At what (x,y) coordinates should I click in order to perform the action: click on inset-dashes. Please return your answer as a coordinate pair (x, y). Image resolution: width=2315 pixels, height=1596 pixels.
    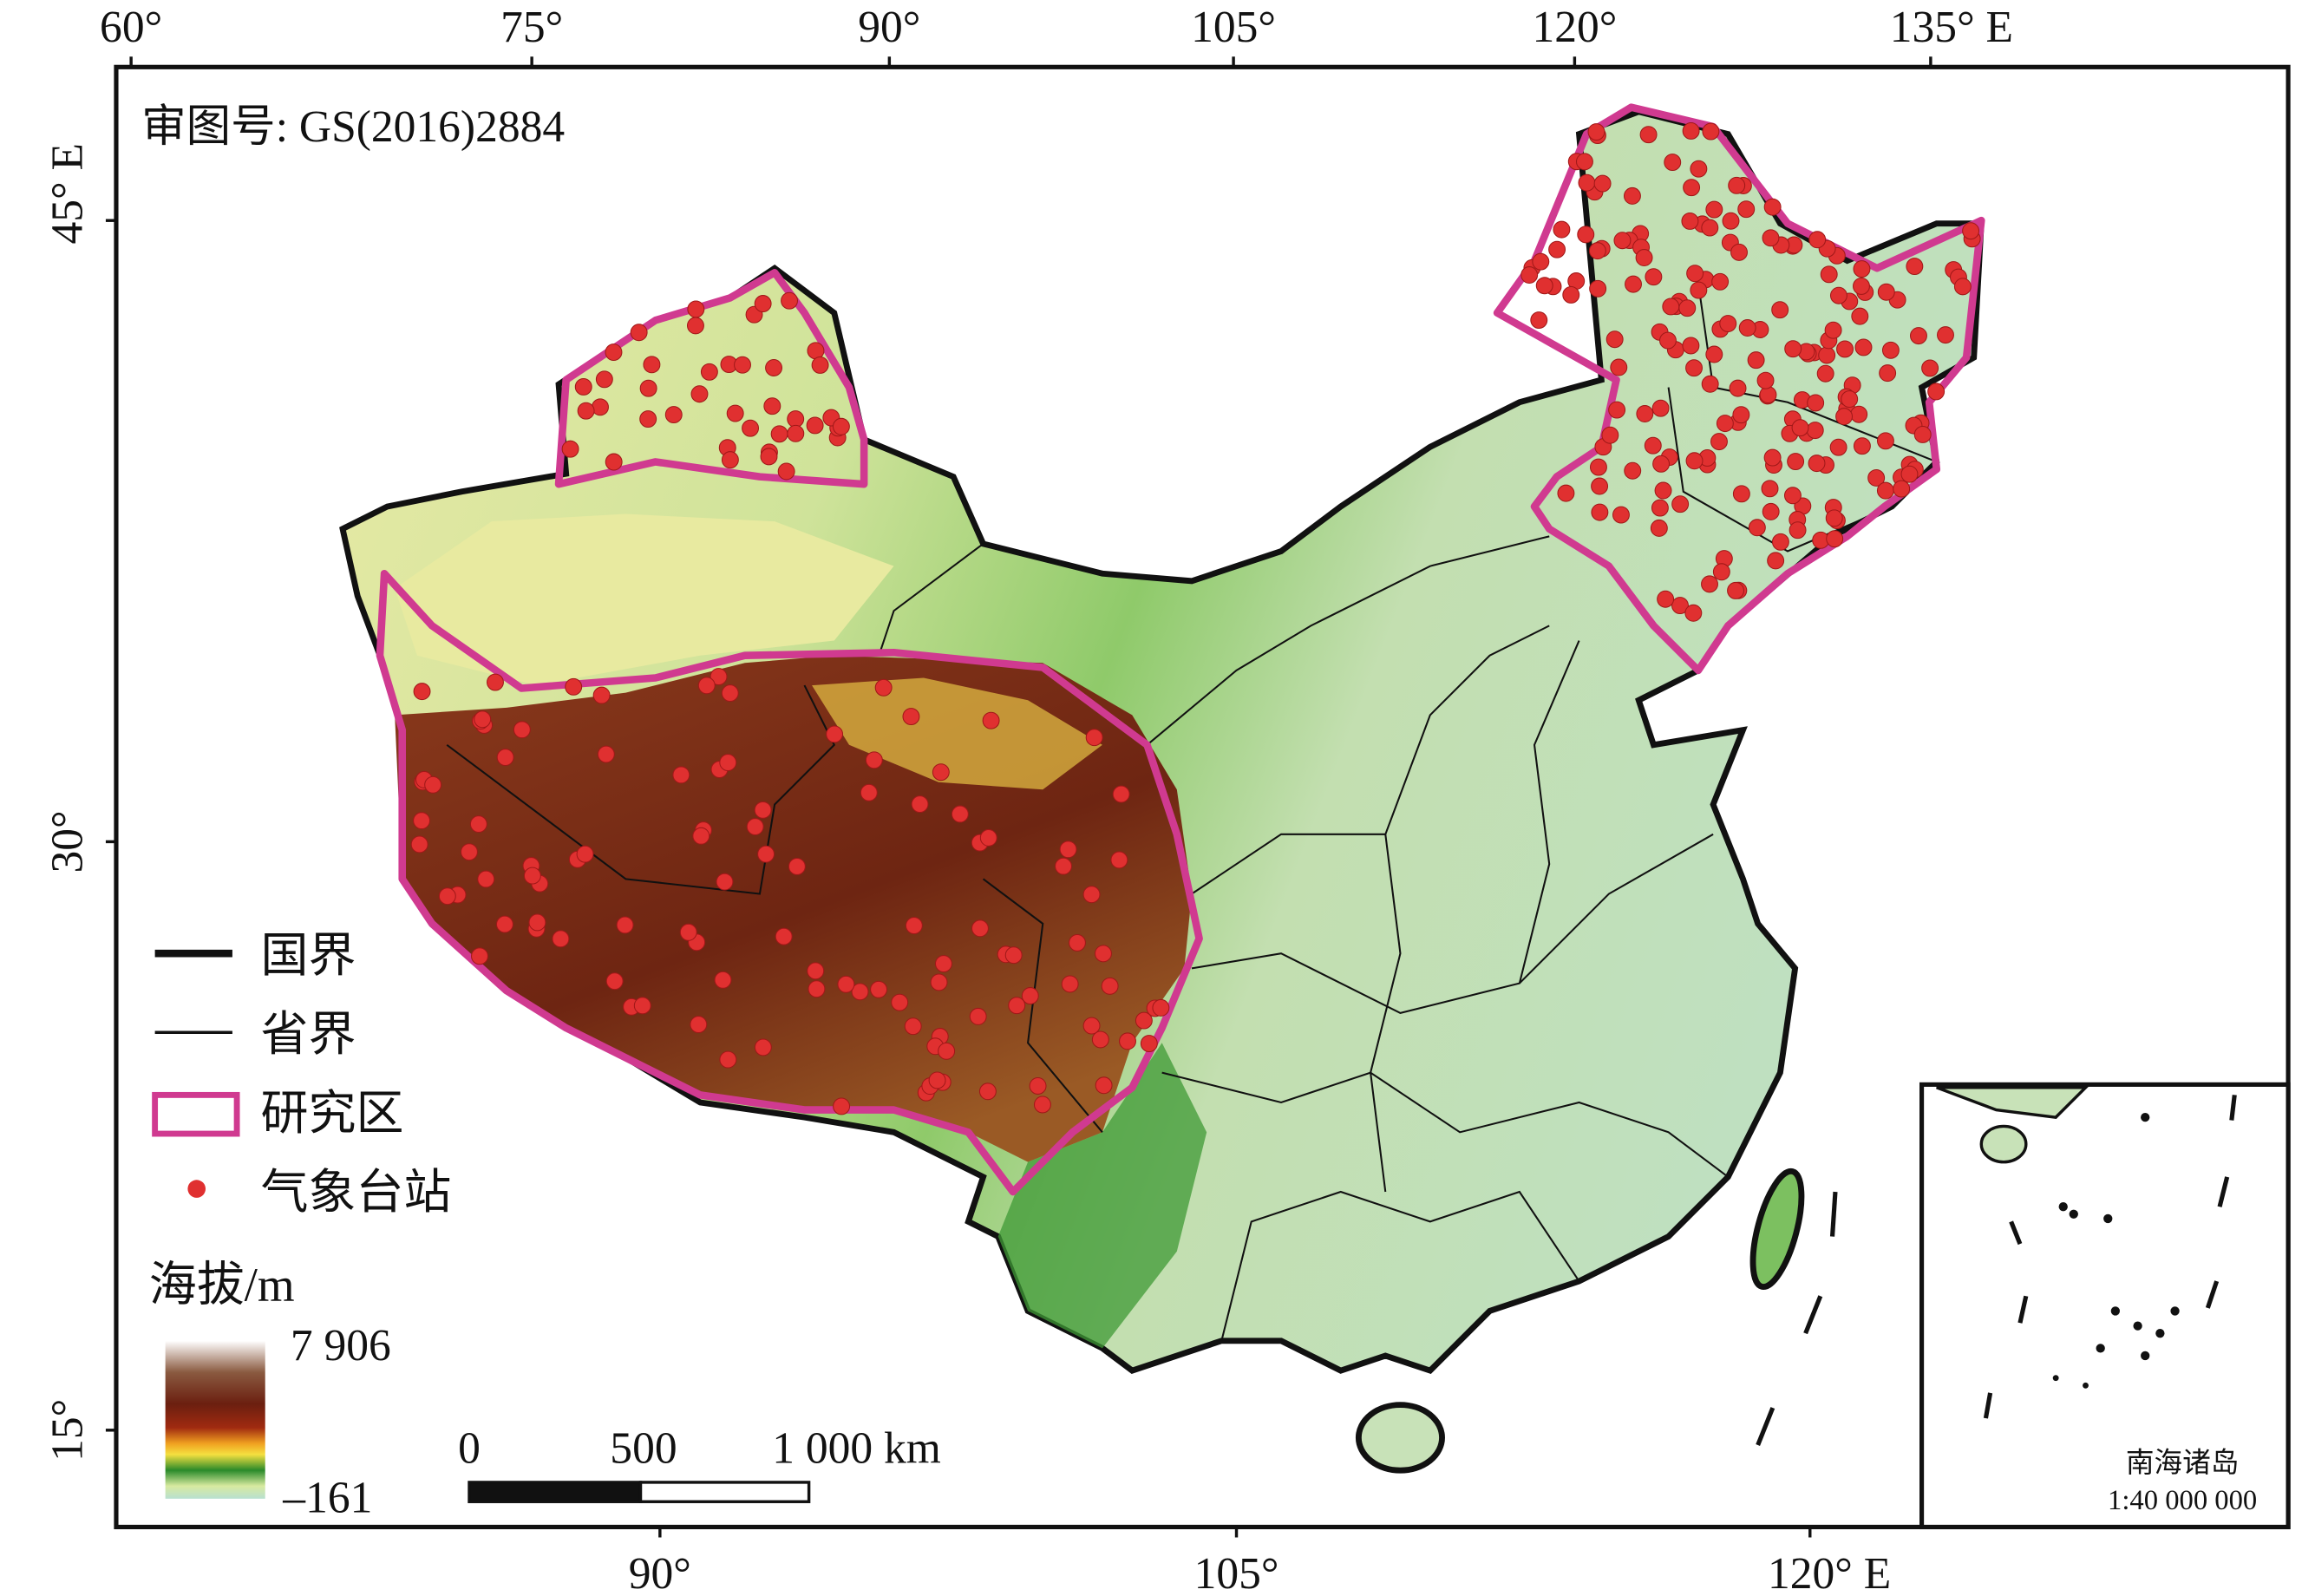
    Looking at the image, I should click on (1997, 1270).